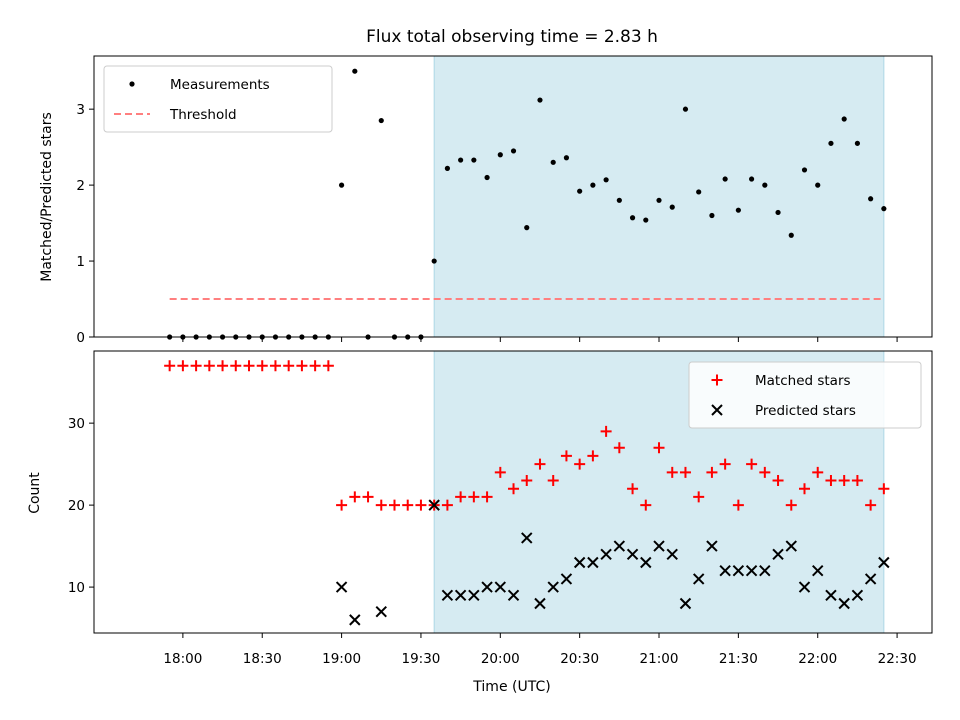 The image size is (960, 720). What do you see at coordinates (80, 110) in the screenshot?
I see `y-tick-label: 3` at bounding box center [80, 110].